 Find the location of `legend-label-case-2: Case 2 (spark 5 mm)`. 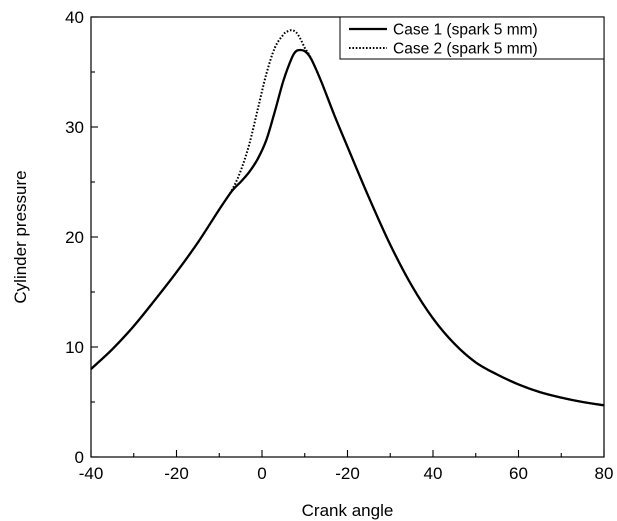

legend-label-case-2: Case 2 (spark 5 mm) is located at coordinates (465, 49).